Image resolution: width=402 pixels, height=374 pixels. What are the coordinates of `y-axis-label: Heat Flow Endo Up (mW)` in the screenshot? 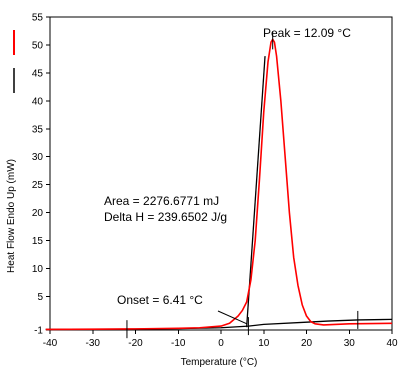 It's located at (11, 216).